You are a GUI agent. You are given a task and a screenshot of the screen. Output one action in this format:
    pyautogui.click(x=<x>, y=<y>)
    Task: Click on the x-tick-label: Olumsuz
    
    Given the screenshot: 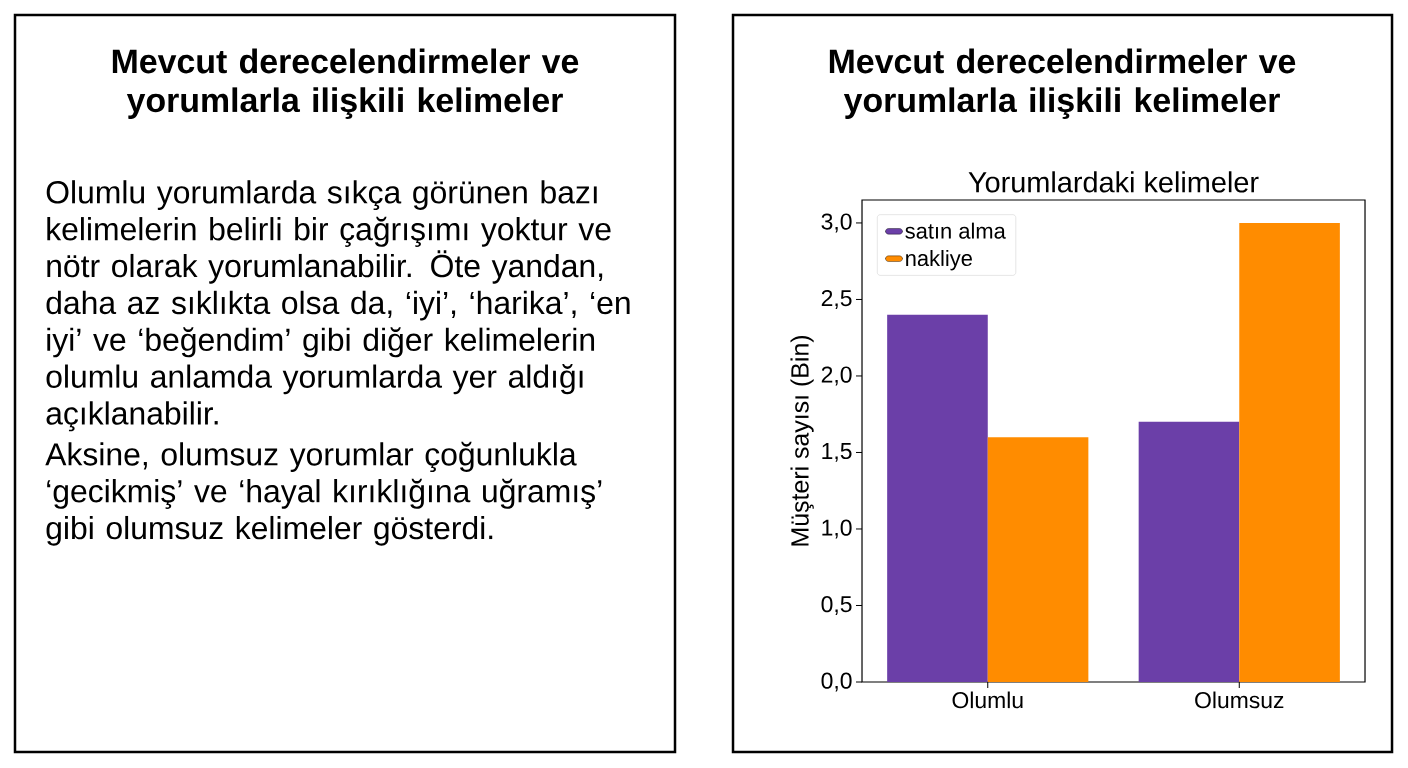 What is the action you would take?
    pyautogui.click(x=1239, y=700)
    